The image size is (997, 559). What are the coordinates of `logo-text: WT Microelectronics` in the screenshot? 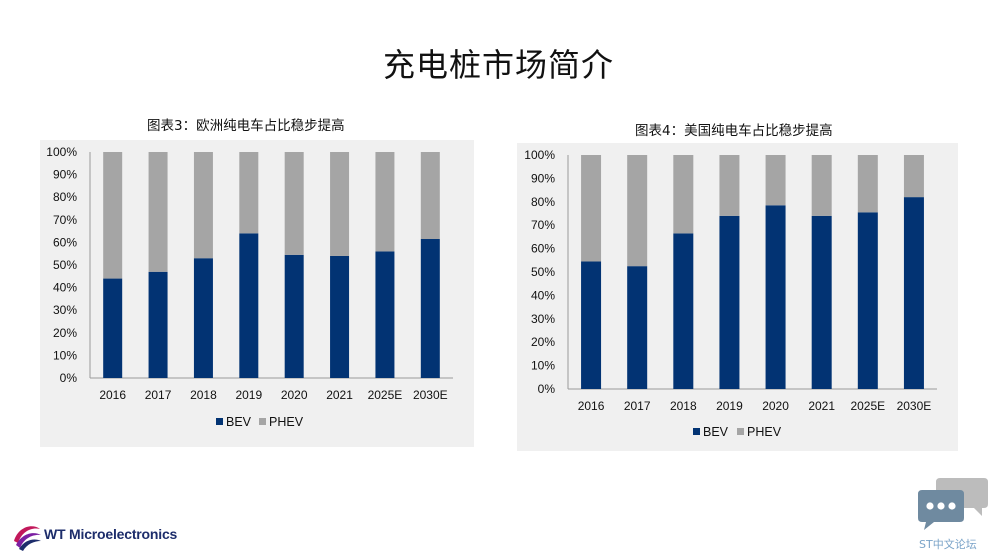 It's located at (111, 534).